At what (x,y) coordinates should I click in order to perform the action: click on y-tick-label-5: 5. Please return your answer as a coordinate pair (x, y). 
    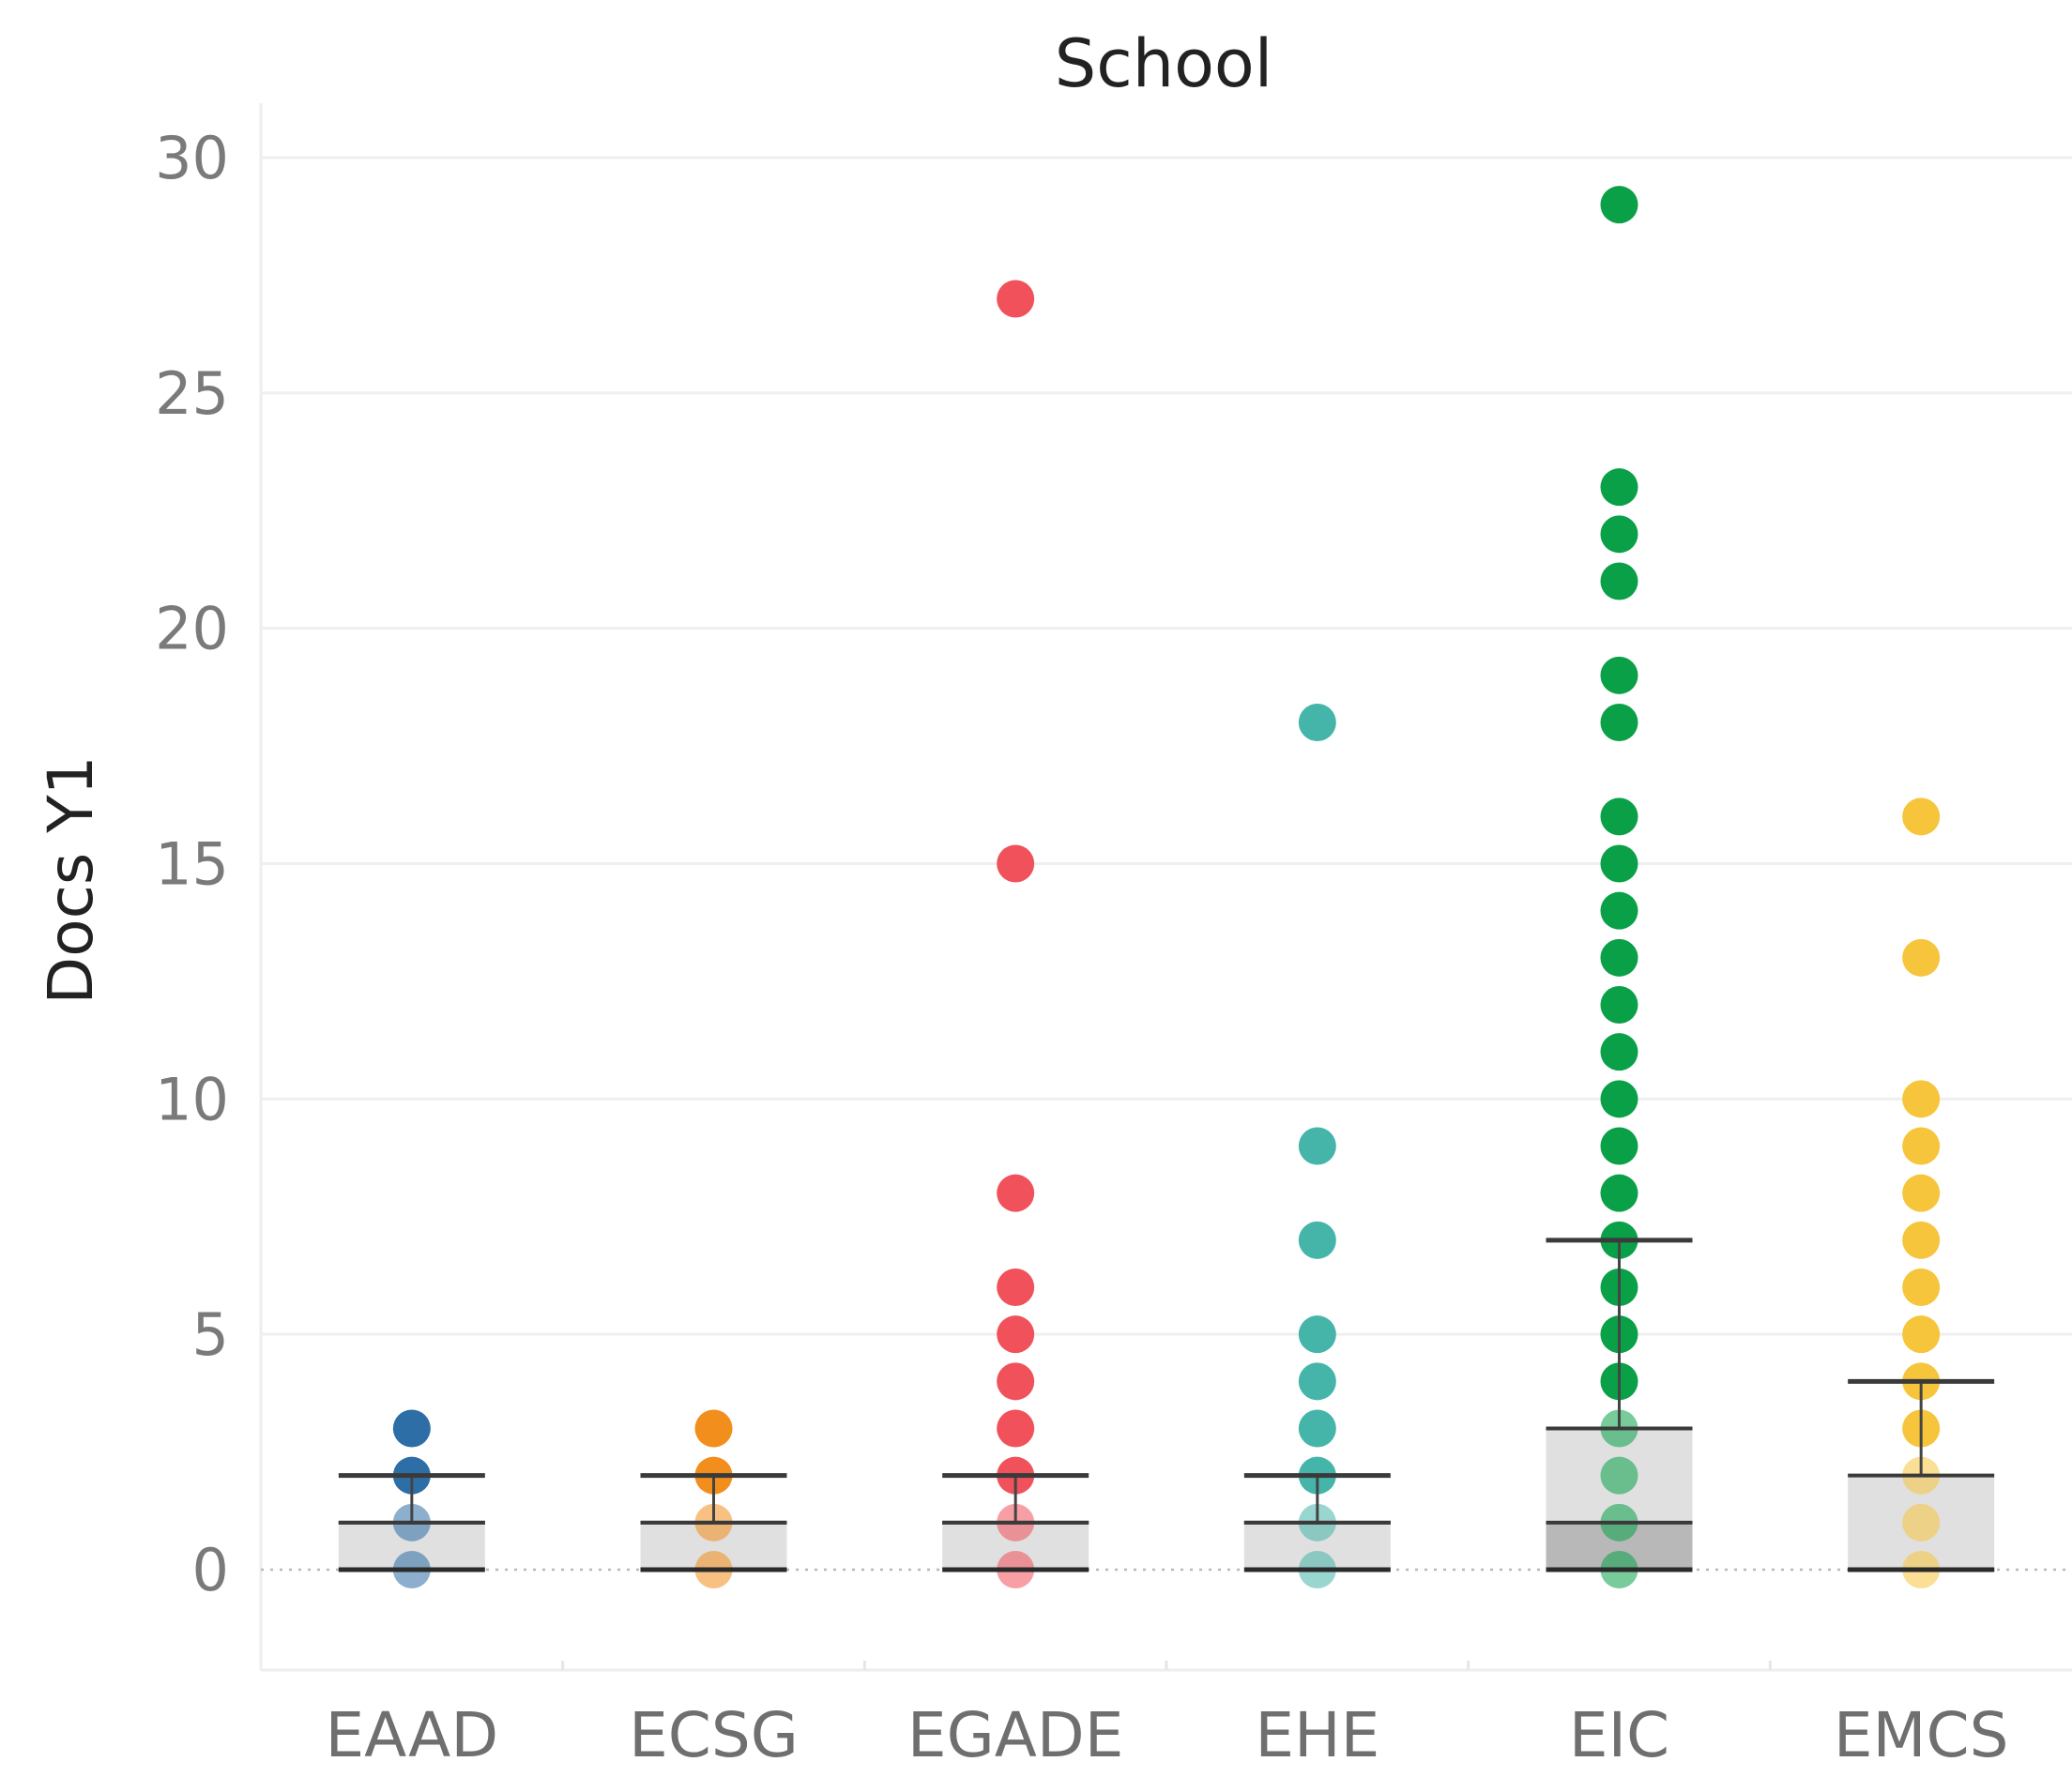
    Looking at the image, I should click on (210, 1335).